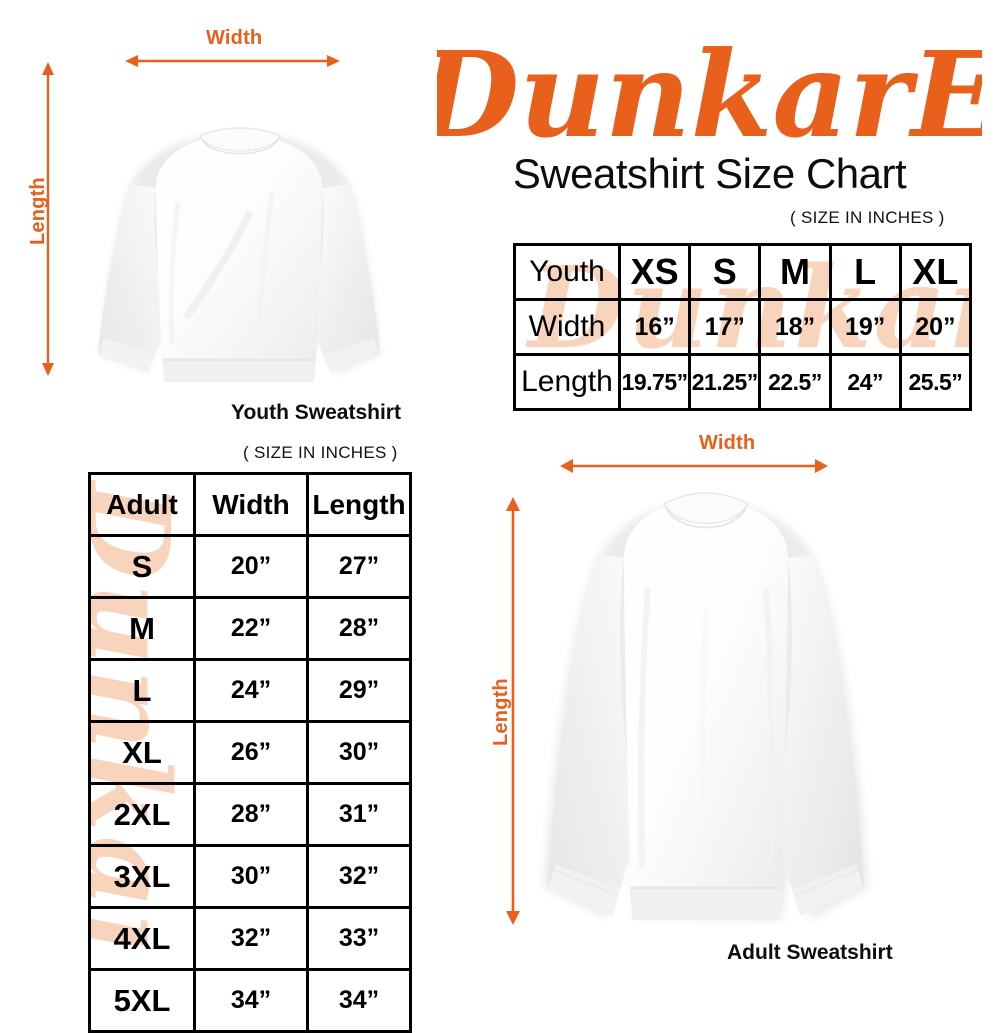 This screenshot has width=1000, height=1033. I want to click on youth-width-xs: 16”, so click(654, 327).